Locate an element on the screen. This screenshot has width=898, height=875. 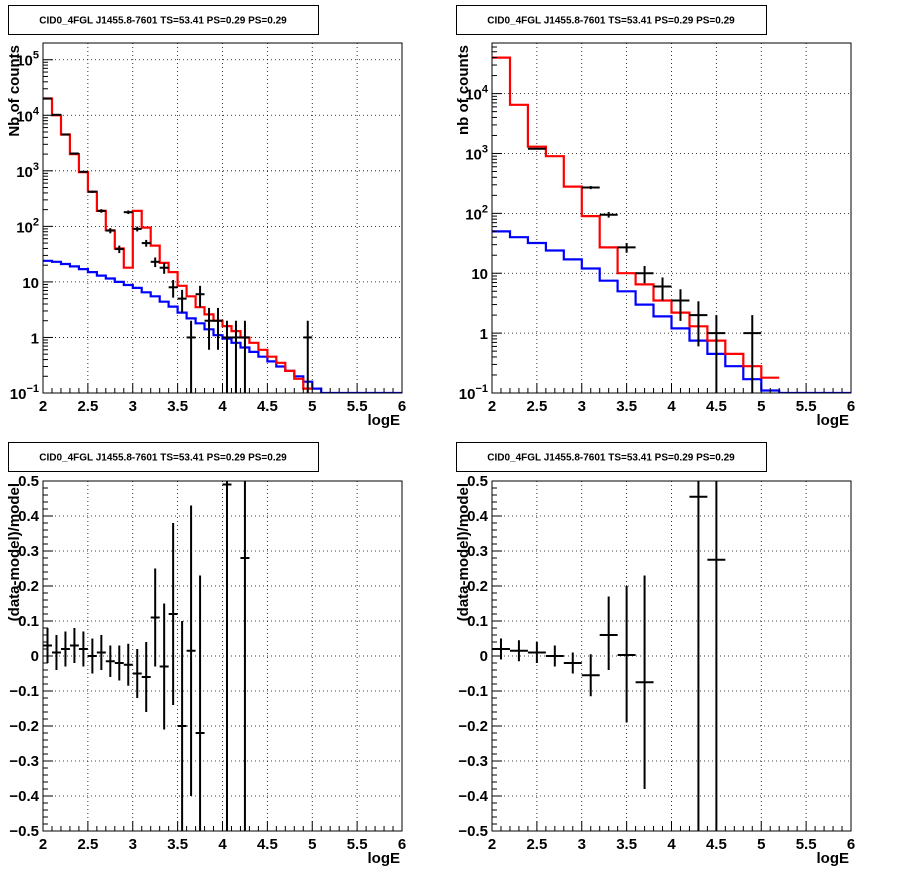
x-tick-label: 4.5 is located at coordinates (267, 406).